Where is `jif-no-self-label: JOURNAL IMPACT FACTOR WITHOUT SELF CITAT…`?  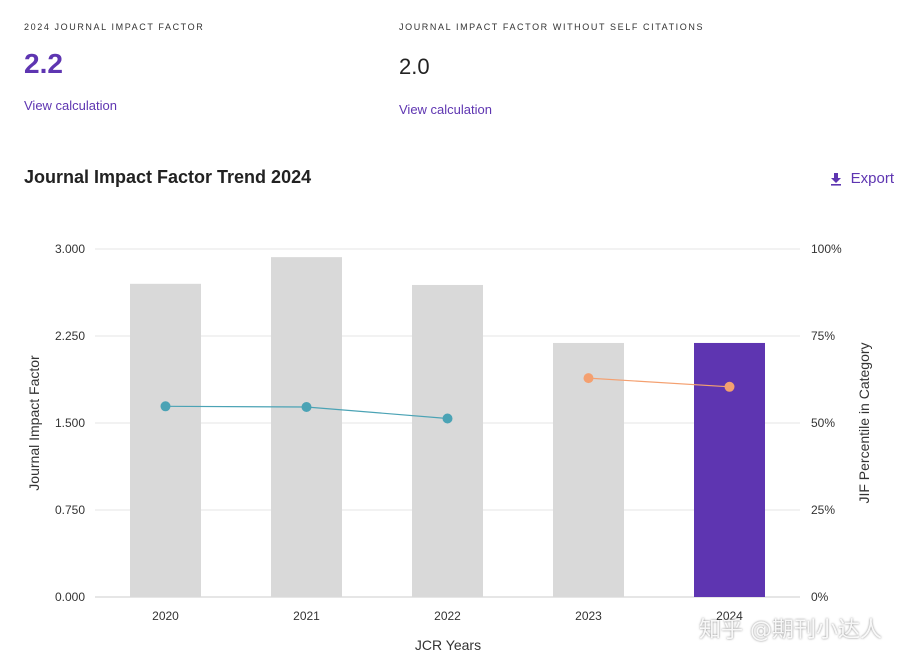 jif-no-self-label: JOURNAL IMPACT FACTOR WITHOUT SELF CITAT… is located at coordinates (552, 27).